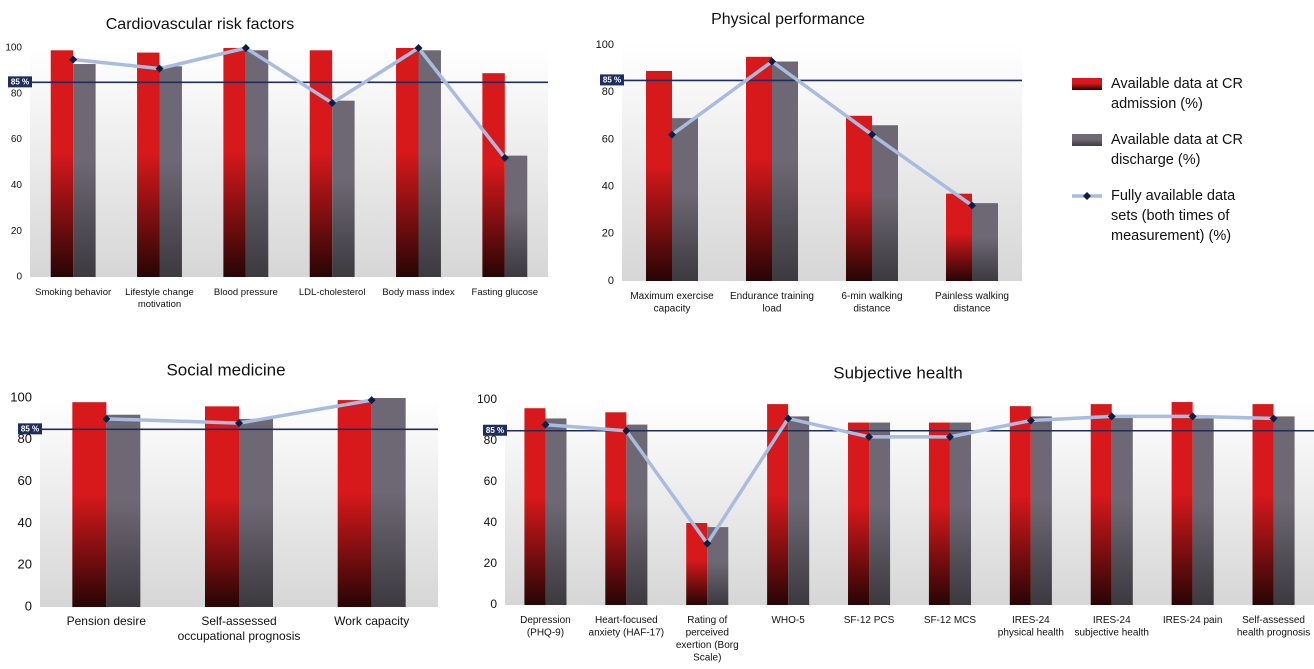 Image resolution: width=1314 pixels, height=669 pixels. Describe the element at coordinates (608, 234) in the screenshot. I see `y-tick-label: 20` at that location.